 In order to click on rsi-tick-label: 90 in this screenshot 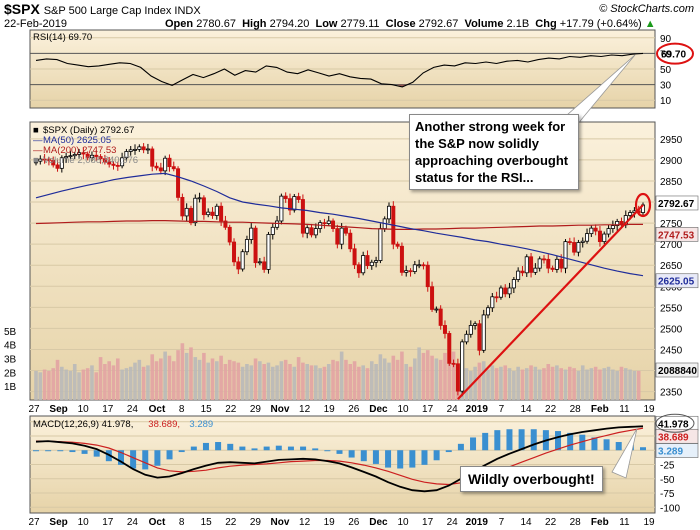, I will do `click(666, 39)`.